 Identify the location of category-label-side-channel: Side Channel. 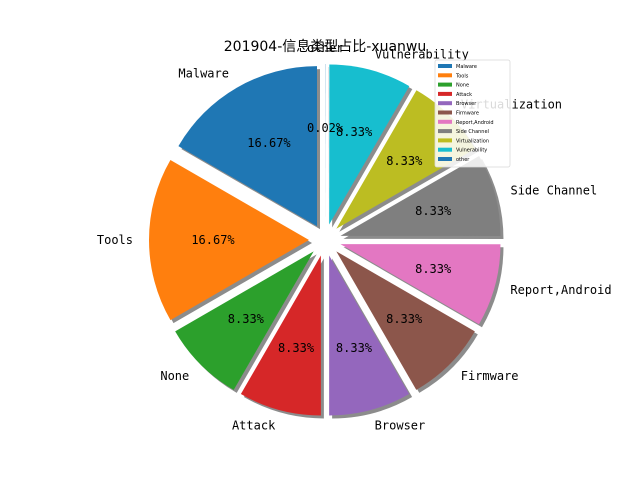
(553, 190).